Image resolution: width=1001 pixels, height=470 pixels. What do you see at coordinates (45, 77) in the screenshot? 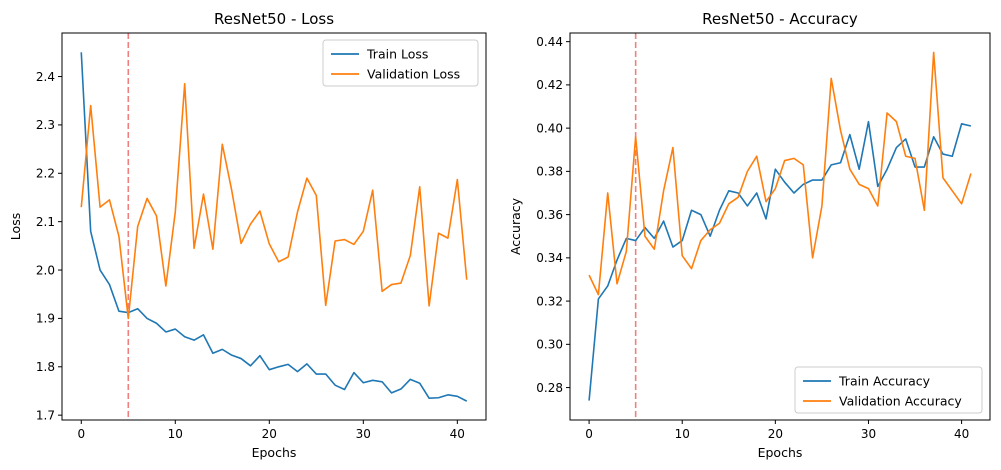
I see `loss-y-tick-label: 2.4` at bounding box center [45, 77].